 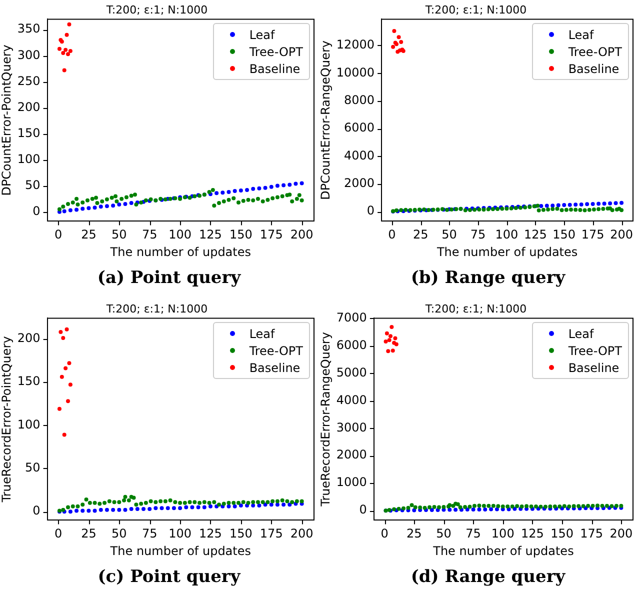 What do you see at coordinates (7, 420) in the screenshot?
I see `y-axis-title: TrueRecordError-PointQuery` at bounding box center [7, 420].